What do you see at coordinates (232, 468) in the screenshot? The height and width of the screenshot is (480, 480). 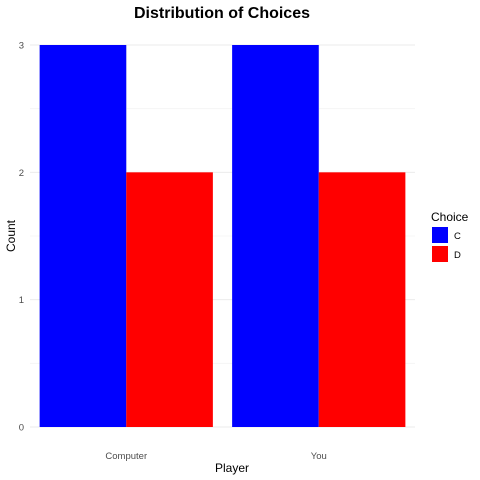 I see `x-axis-title: Player` at bounding box center [232, 468].